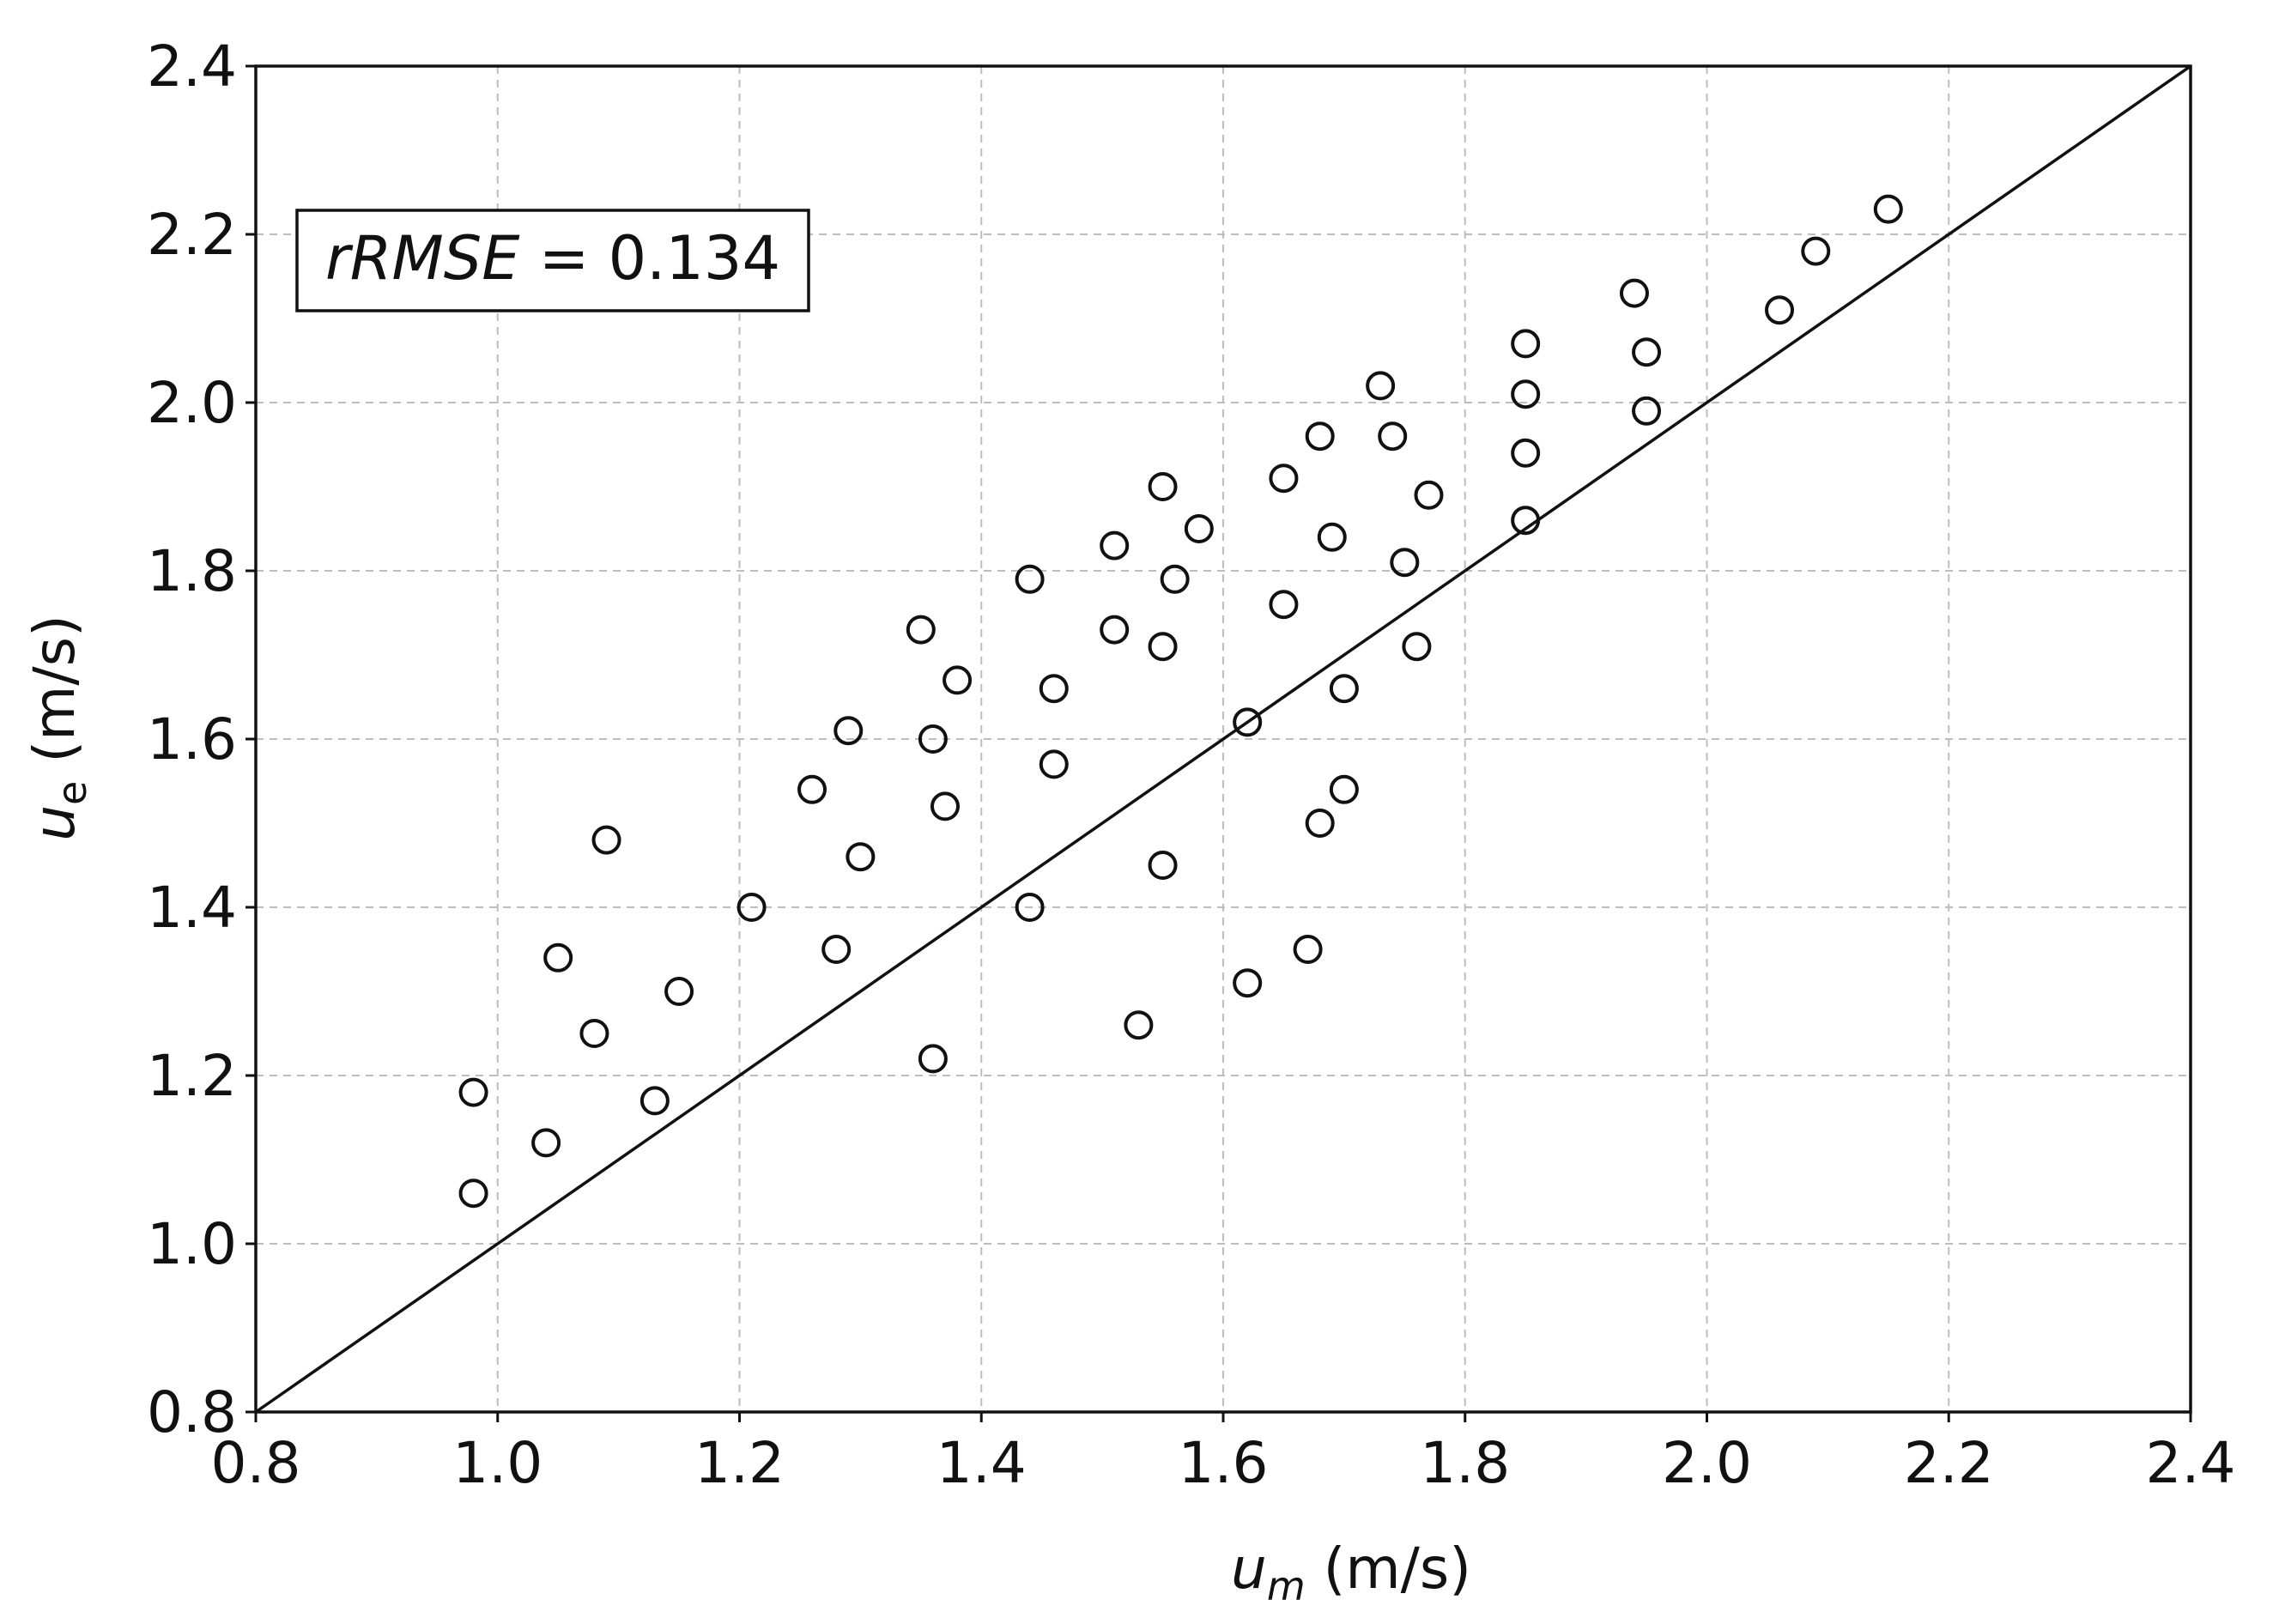  What do you see at coordinates (497, 1463) in the screenshot?
I see `x-tick-label: 1.0` at bounding box center [497, 1463].